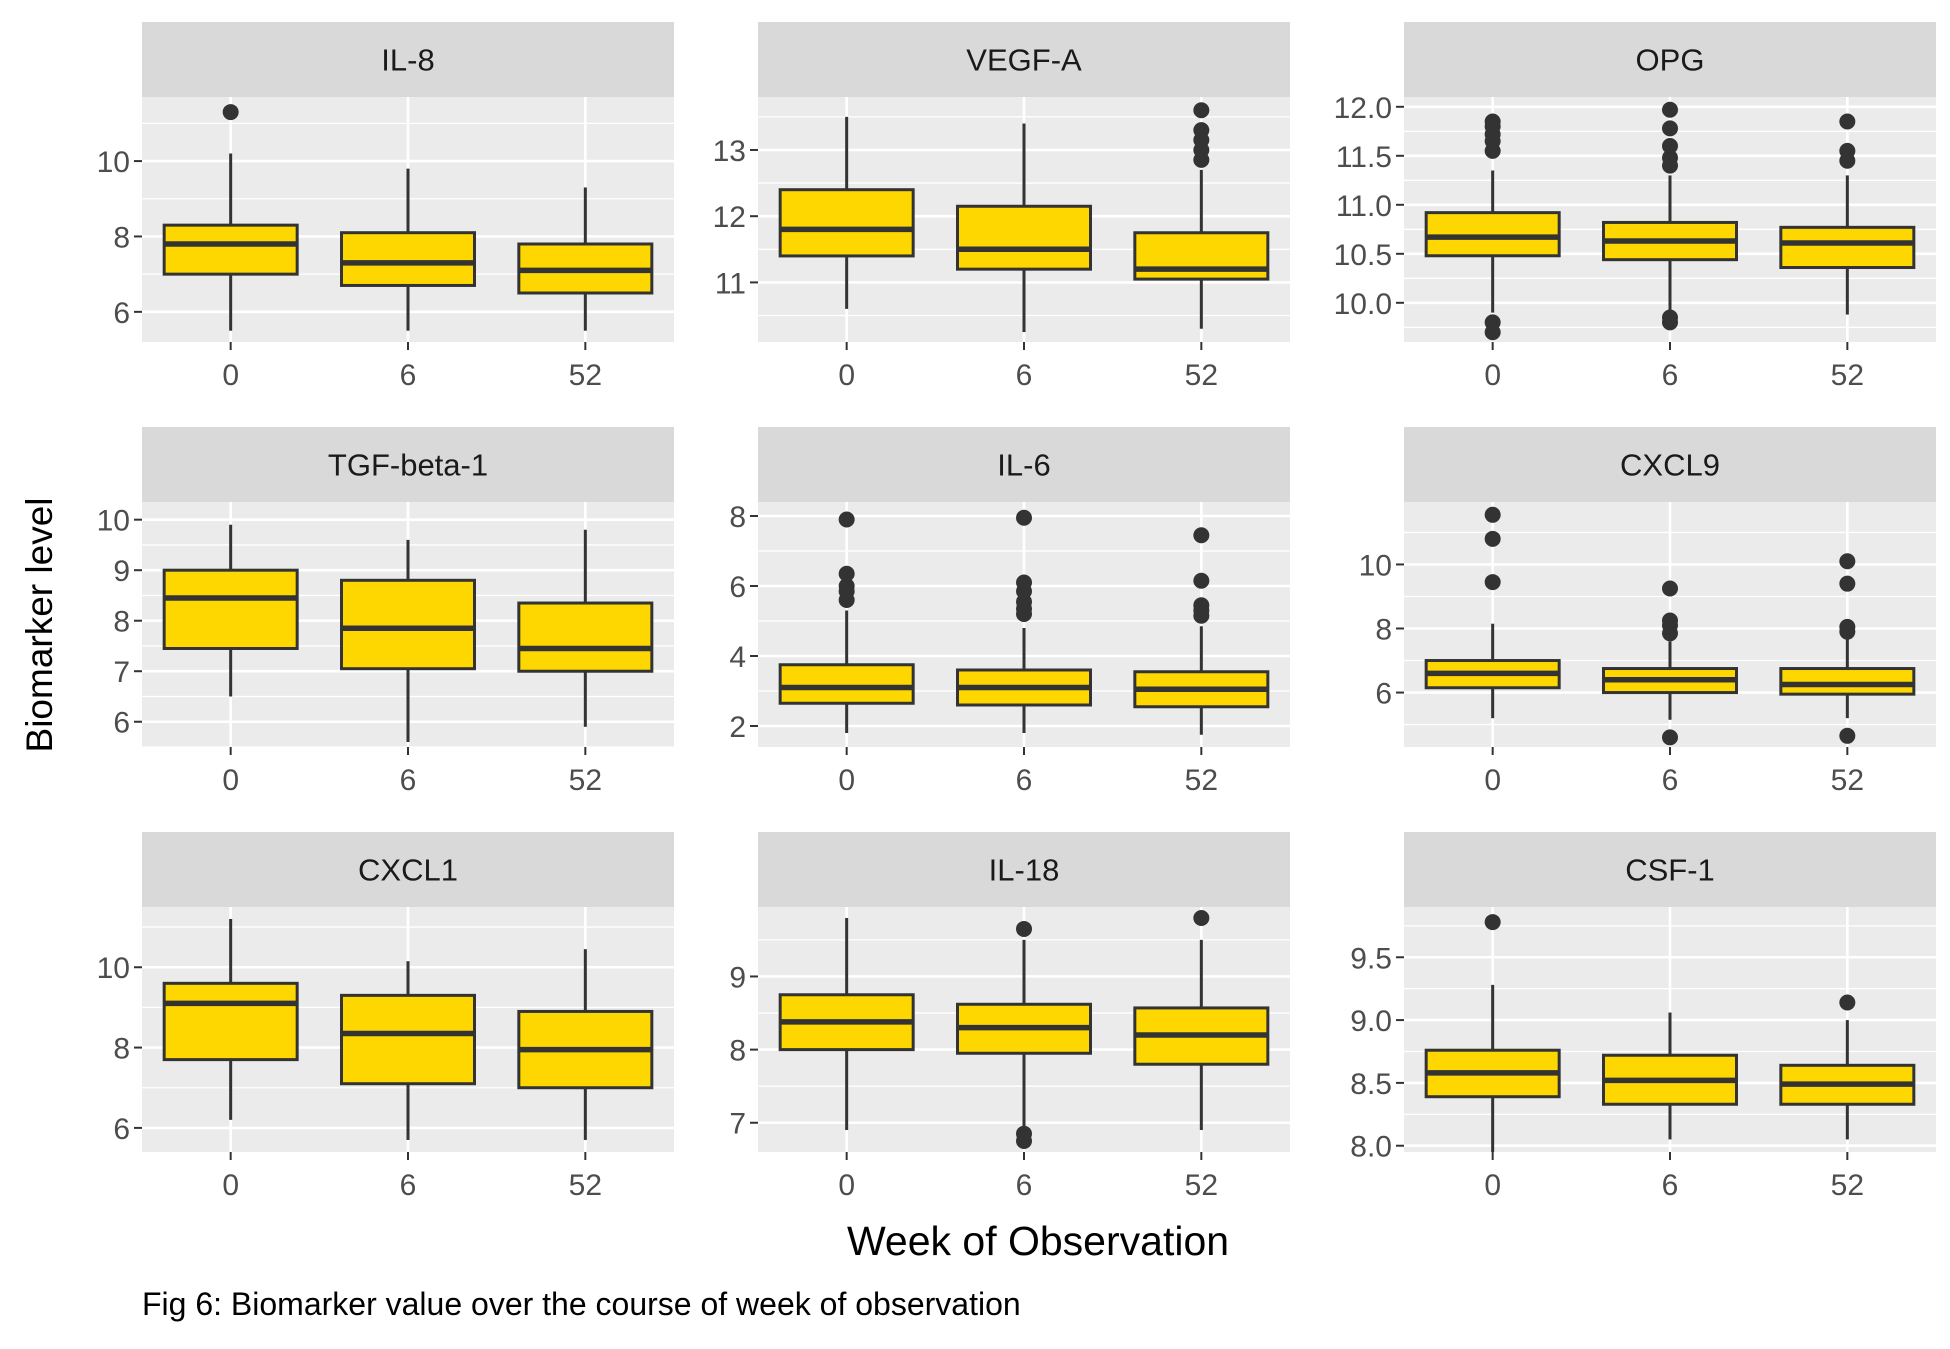  What do you see at coordinates (1371, 1147) in the screenshot?
I see `y-tick-label: 8.0` at bounding box center [1371, 1147].